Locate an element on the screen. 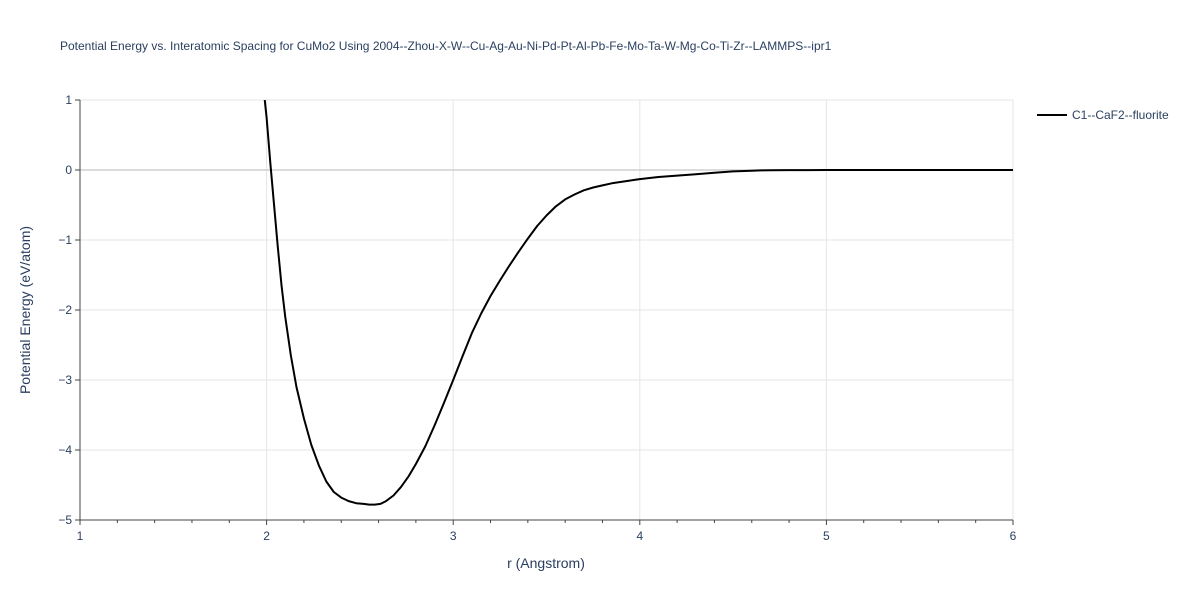  y-tick-label: 0 is located at coordinates (68, 170).